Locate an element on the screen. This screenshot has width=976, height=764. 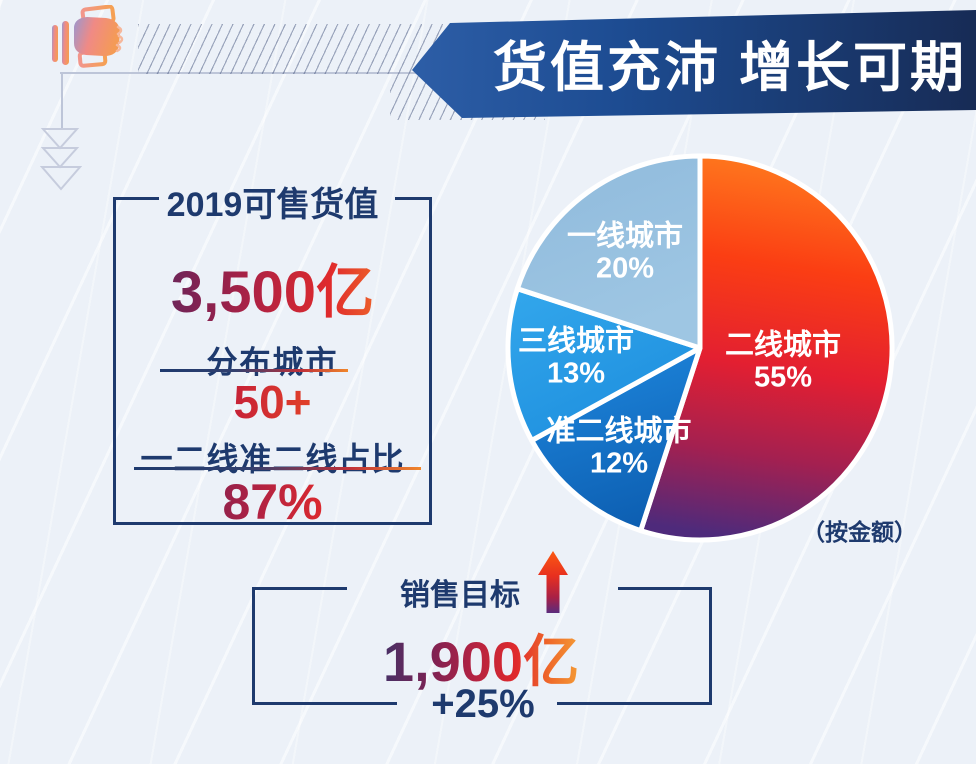
title-banner: 货值充沛 增长可期 is located at coordinates (694, 64).